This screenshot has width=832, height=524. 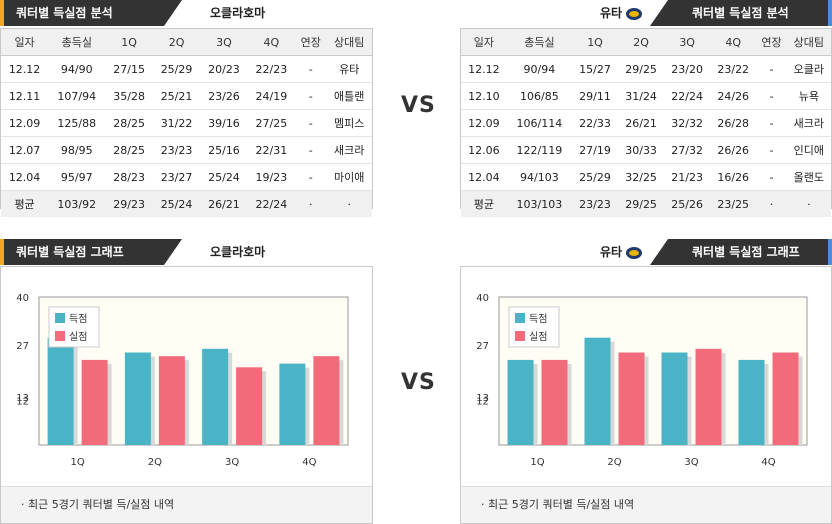 What do you see at coordinates (595, 42) in the screenshot?
I see `column-header: 1Q` at bounding box center [595, 42].